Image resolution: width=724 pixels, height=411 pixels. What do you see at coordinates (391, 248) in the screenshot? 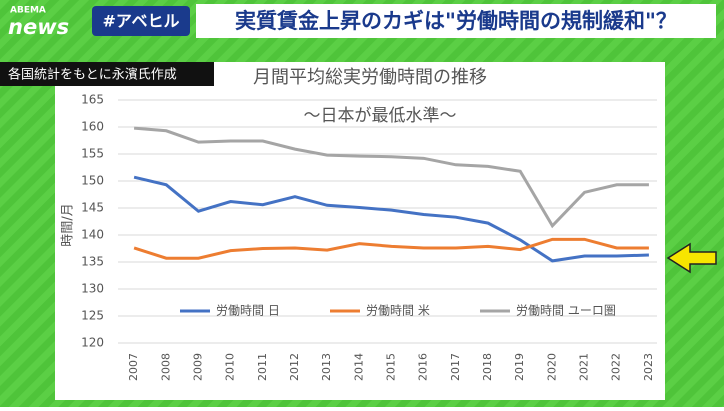
I see `line-series` at bounding box center [391, 248].